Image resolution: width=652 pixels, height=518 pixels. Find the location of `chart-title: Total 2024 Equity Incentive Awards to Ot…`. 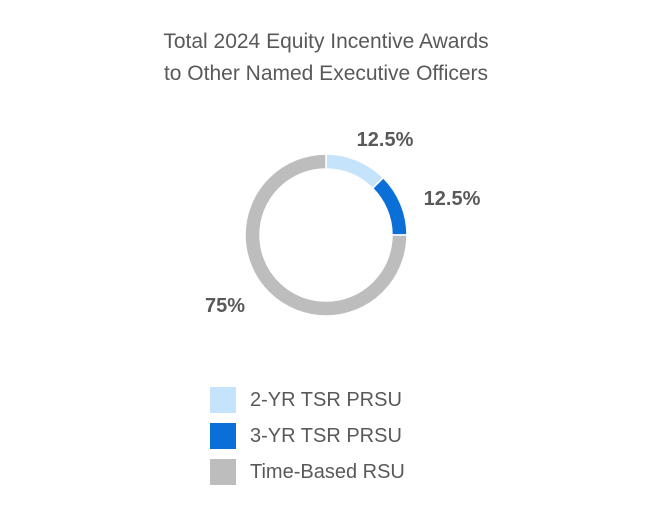

chart-title: Total 2024 Equity Incentive Awards to Ot… is located at coordinates (326, 58).